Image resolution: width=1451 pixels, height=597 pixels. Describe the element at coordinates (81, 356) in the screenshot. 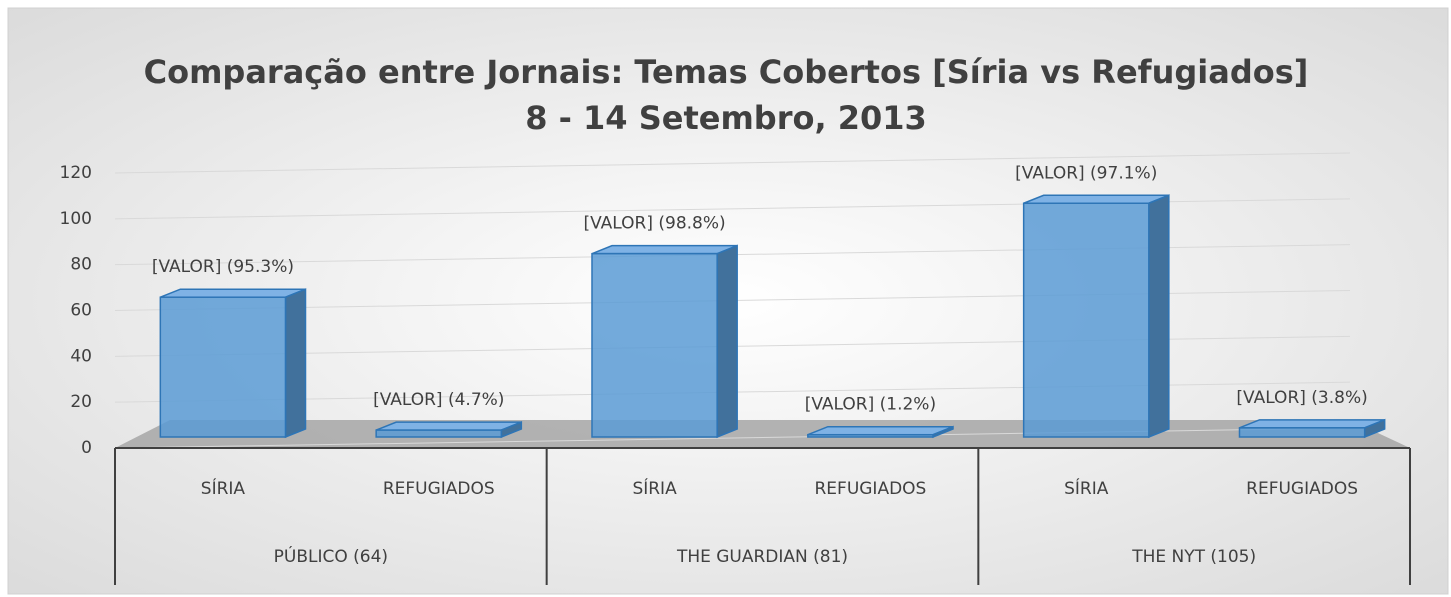

I see `y-tick-label: 40` at that location.